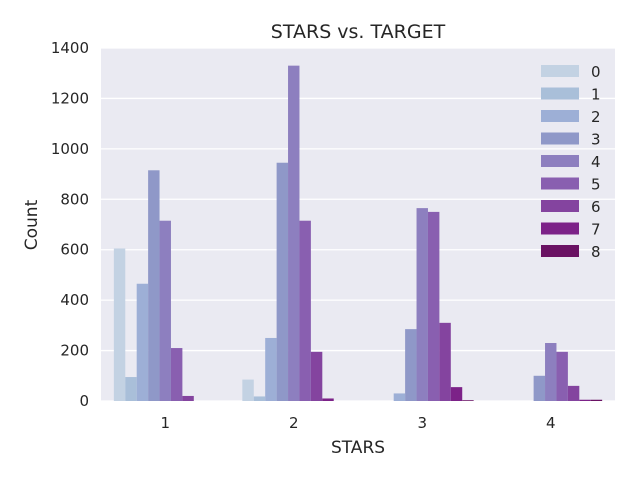  What do you see at coordinates (165, 423) in the screenshot?
I see `x-tick-label: 1` at bounding box center [165, 423].